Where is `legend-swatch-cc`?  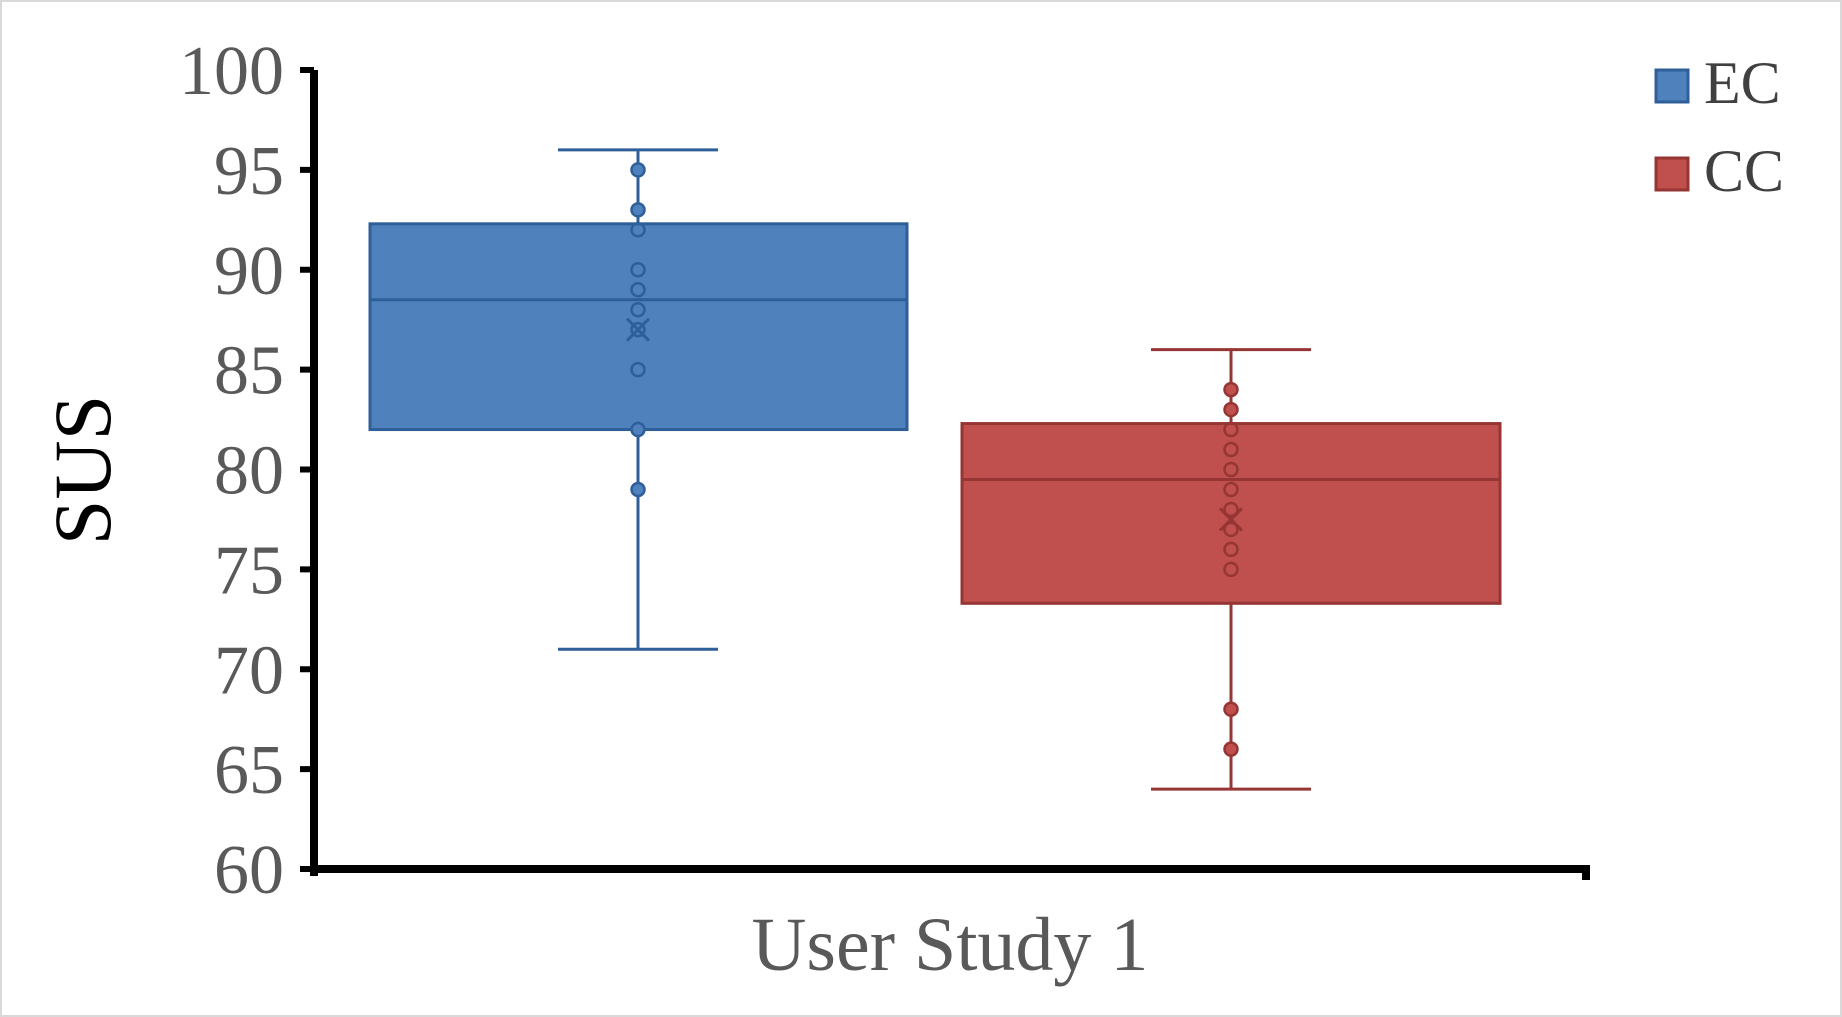 legend-swatch-cc is located at coordinates (1672, 174).